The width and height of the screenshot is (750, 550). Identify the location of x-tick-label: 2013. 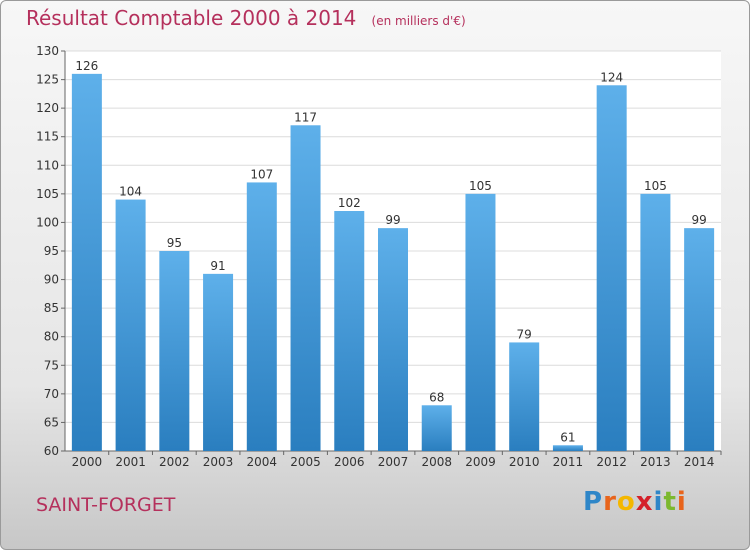
(655, 462).